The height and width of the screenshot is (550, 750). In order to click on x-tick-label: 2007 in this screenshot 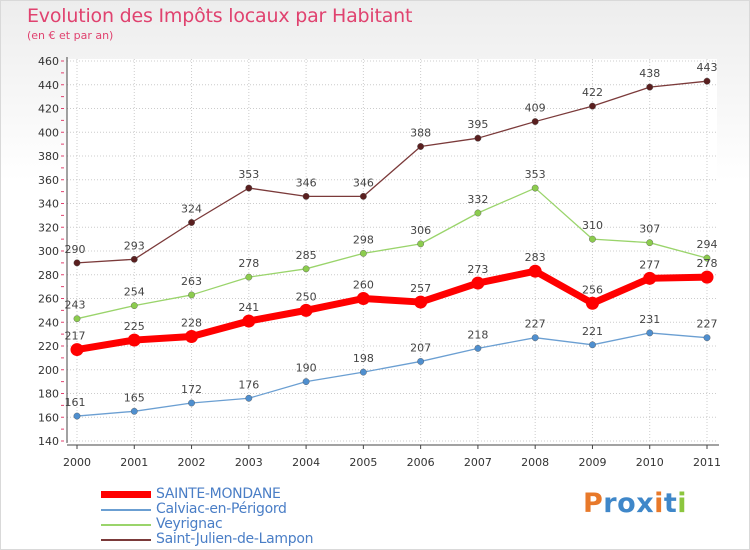, I will do `click(478, 462)`.